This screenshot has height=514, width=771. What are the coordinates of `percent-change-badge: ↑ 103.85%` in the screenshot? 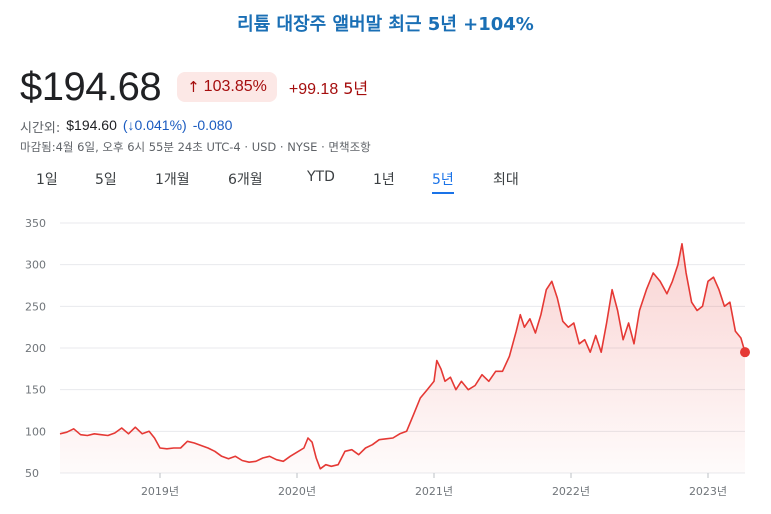 It's located at (227, 87).